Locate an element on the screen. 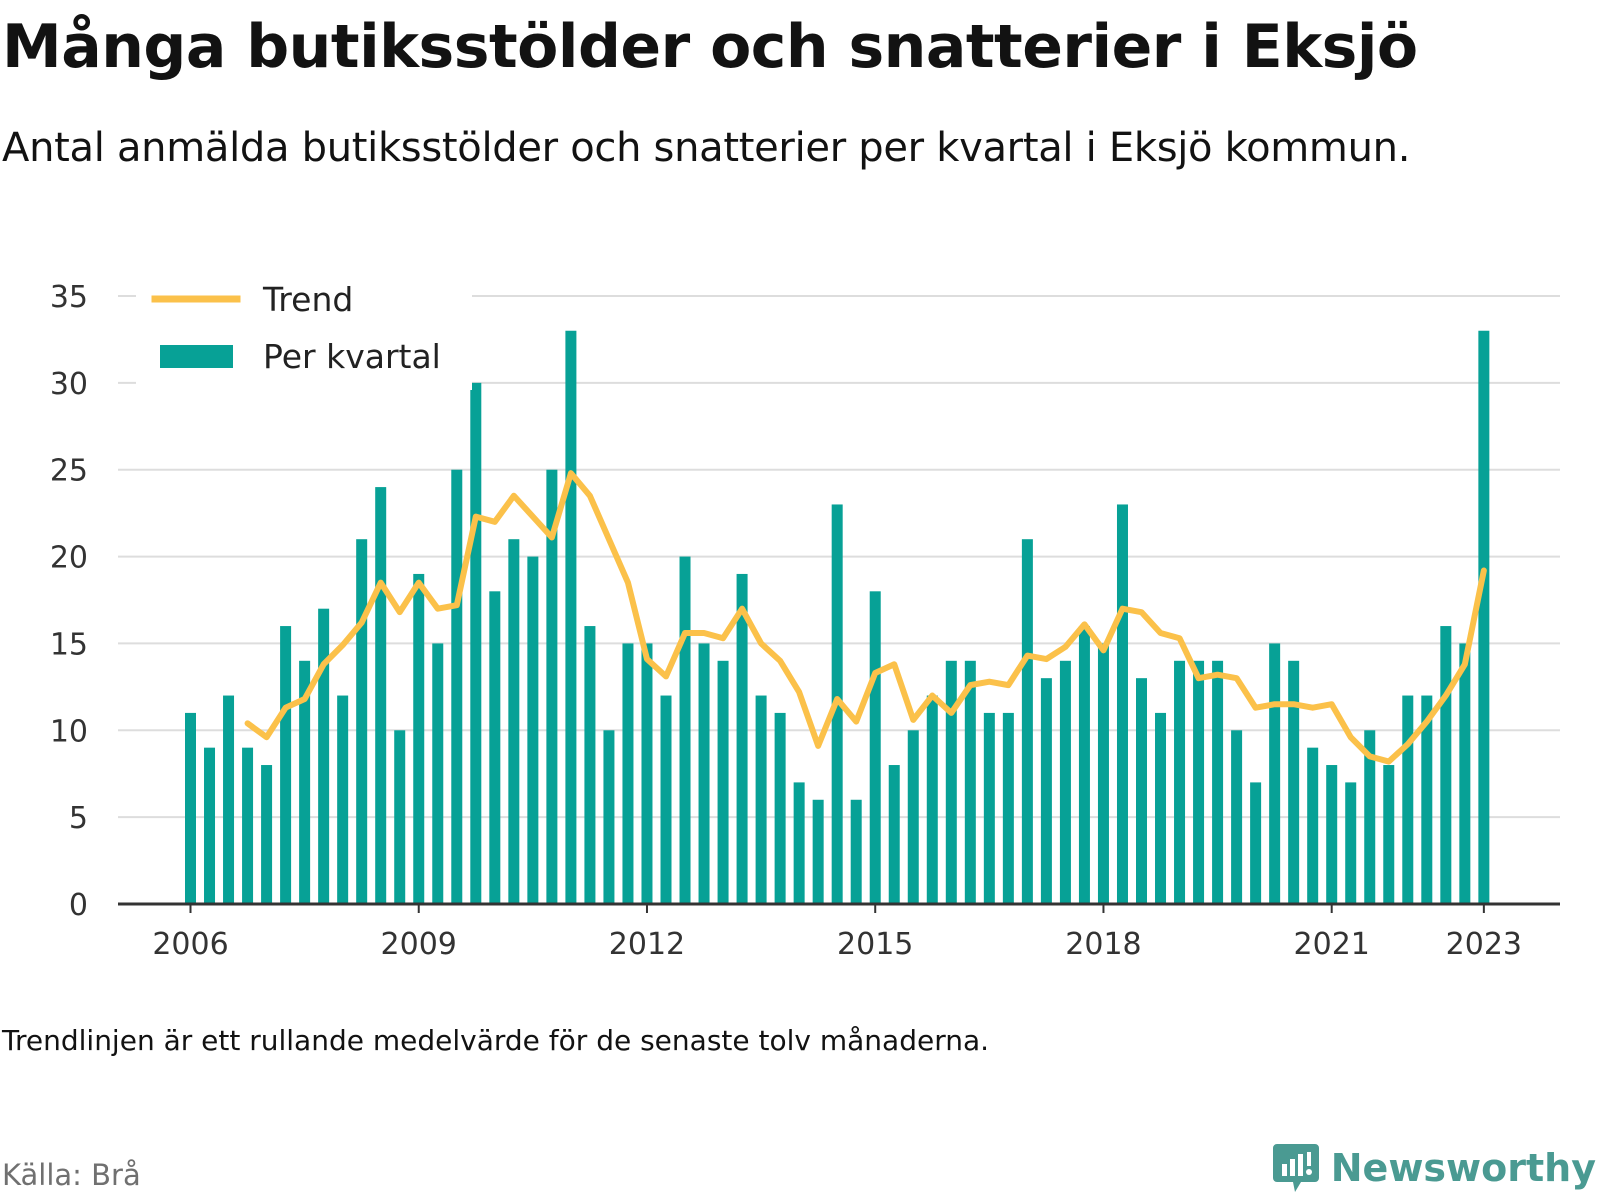 The image size is (1600, 1200). x-tick-label: 2006 is located at coordinates (190, 944).